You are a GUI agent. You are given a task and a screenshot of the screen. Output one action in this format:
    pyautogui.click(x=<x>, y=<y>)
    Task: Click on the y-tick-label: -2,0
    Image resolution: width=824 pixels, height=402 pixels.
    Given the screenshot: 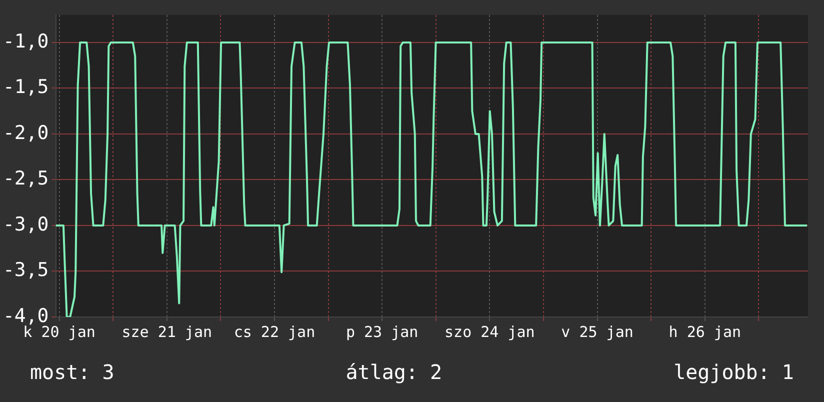 What is the action you would take?
    pyautogui.click(x=25, y=133)
    